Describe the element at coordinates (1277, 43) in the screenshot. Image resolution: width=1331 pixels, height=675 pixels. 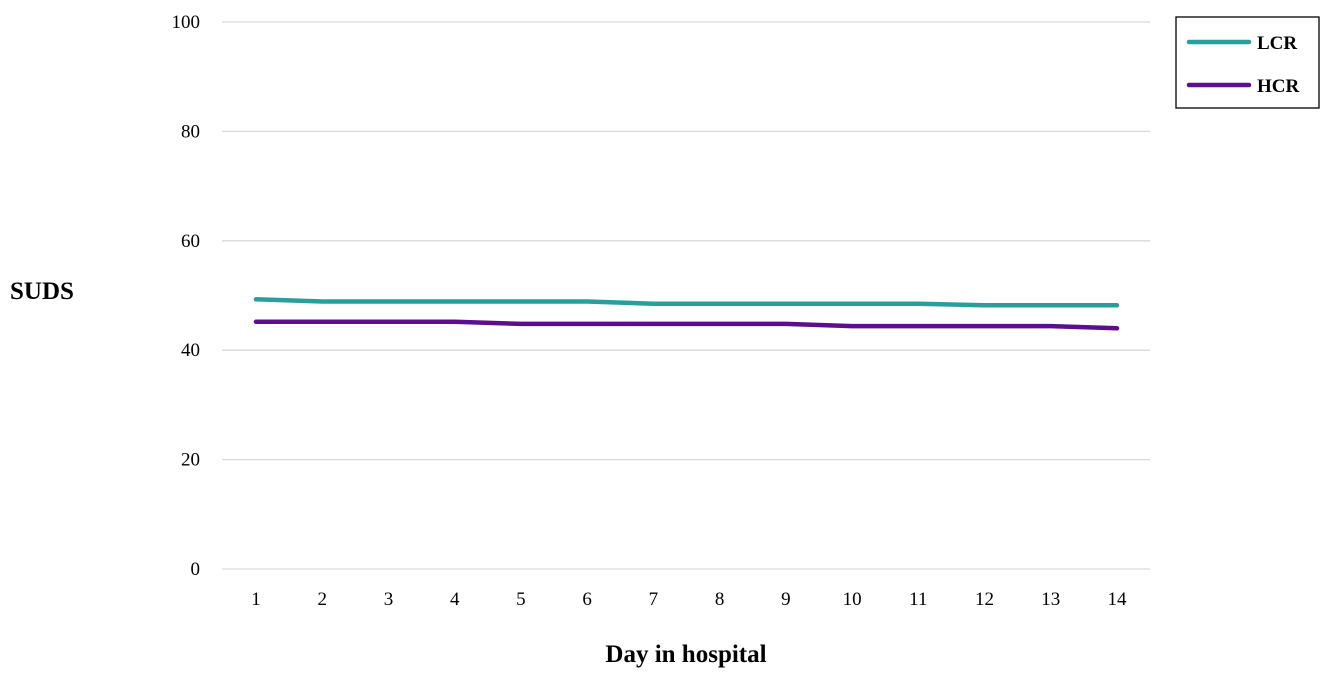
I see `legend-label-lcr: LCR` at that location.